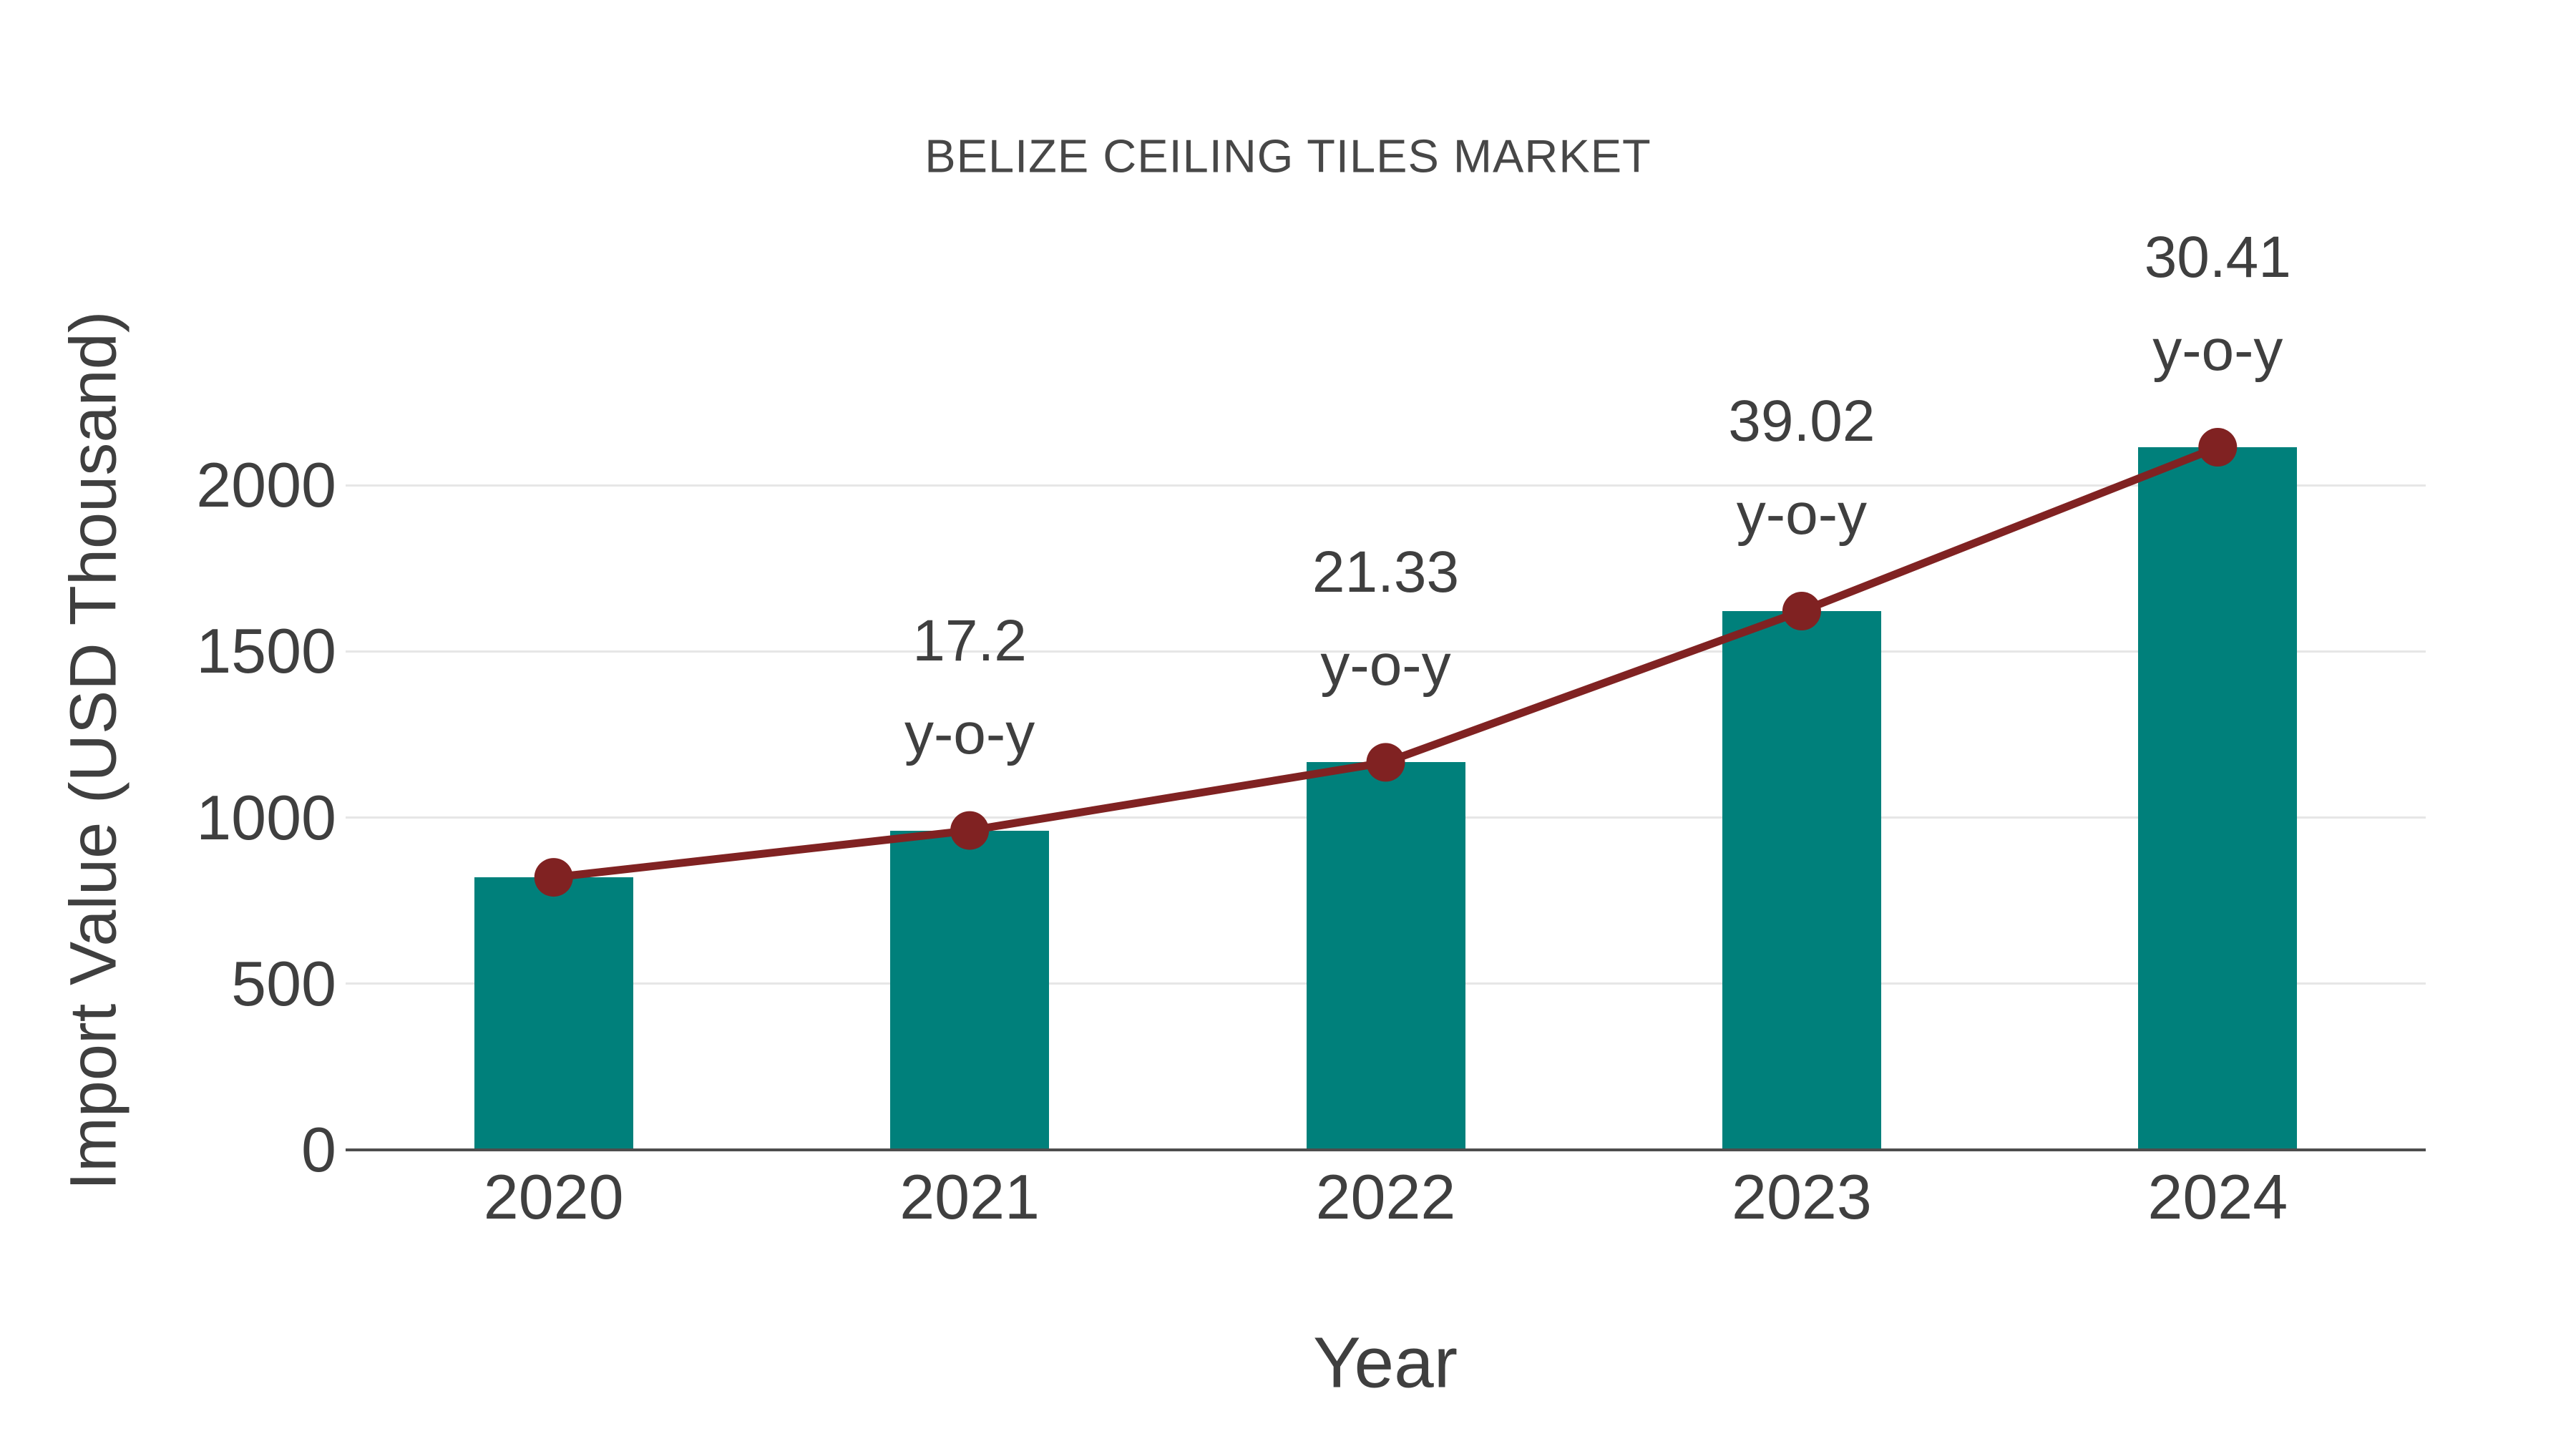 Image resolution: width=2576 pixels, height=1449 pixels. Describe the element at coordinates (2217, 304) in the screenshot. I see `yoy-annotation-2024: 30.41 y-o-y` at that location.